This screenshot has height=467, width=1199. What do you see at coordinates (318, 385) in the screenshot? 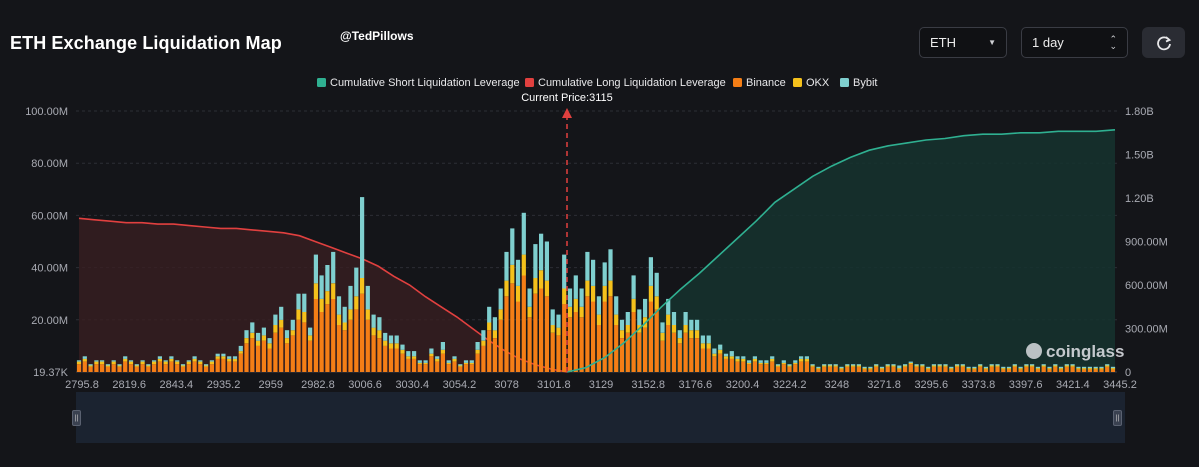
I see `x-tick-label: 2982.8` at bounding box center [318, 385].